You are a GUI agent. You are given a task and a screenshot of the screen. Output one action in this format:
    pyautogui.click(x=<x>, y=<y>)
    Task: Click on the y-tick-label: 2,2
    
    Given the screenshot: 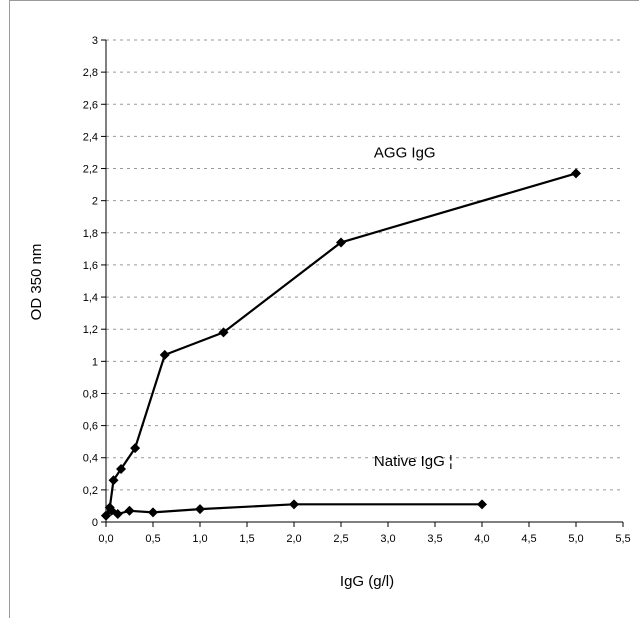 What is the action you would take?
    pyautogui.click(x=90, y=170)
    